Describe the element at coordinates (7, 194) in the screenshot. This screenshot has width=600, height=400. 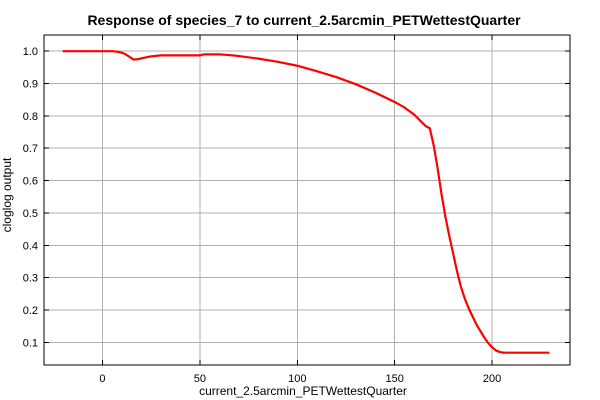
I see `y-axis-label: cloglog output` at that location.